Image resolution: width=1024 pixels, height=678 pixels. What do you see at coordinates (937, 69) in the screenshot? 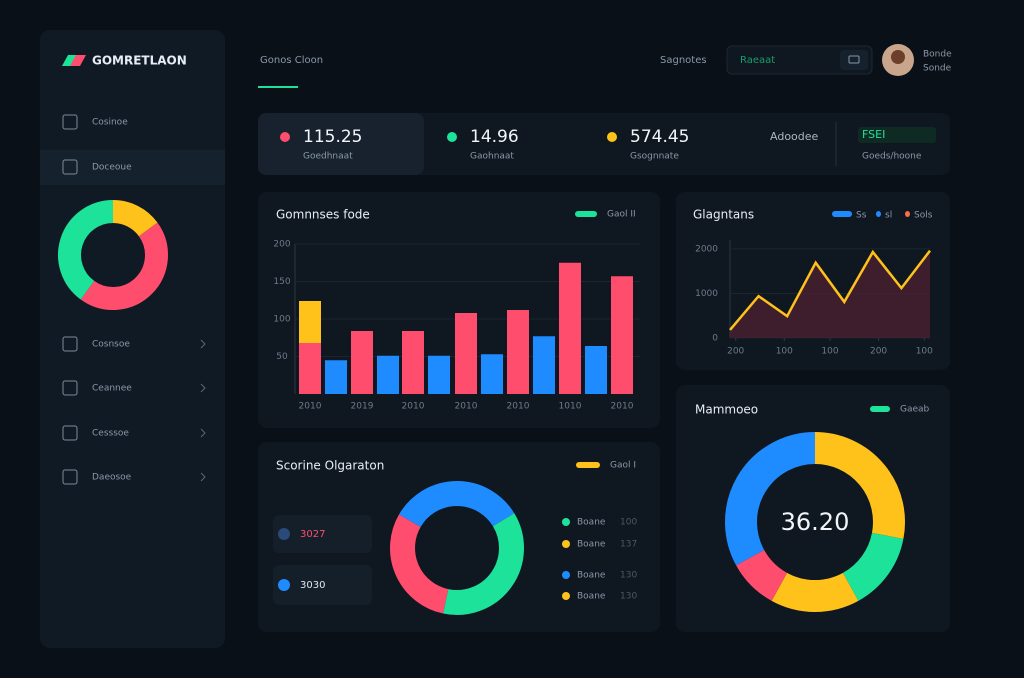
I see `user-role: Sonde` at bounding box center [937, 69].